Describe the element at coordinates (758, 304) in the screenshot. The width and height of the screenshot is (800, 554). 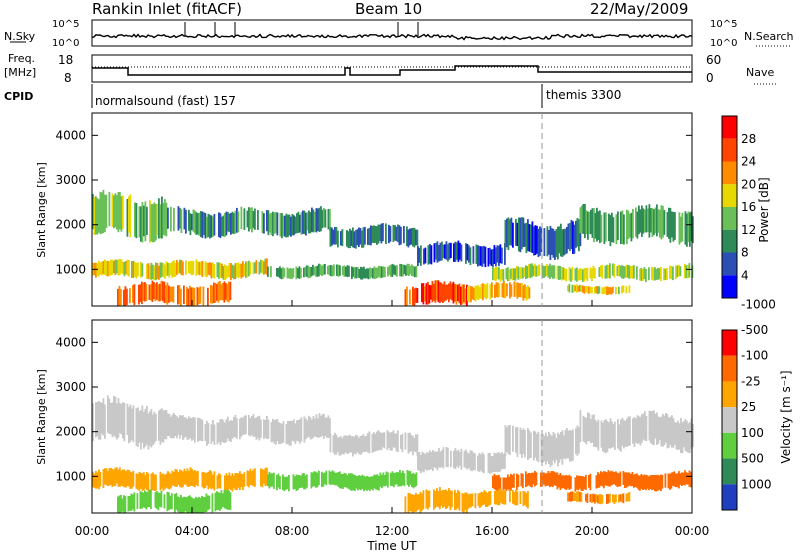
I see `colorbar-tick-label: -1000` at that location.